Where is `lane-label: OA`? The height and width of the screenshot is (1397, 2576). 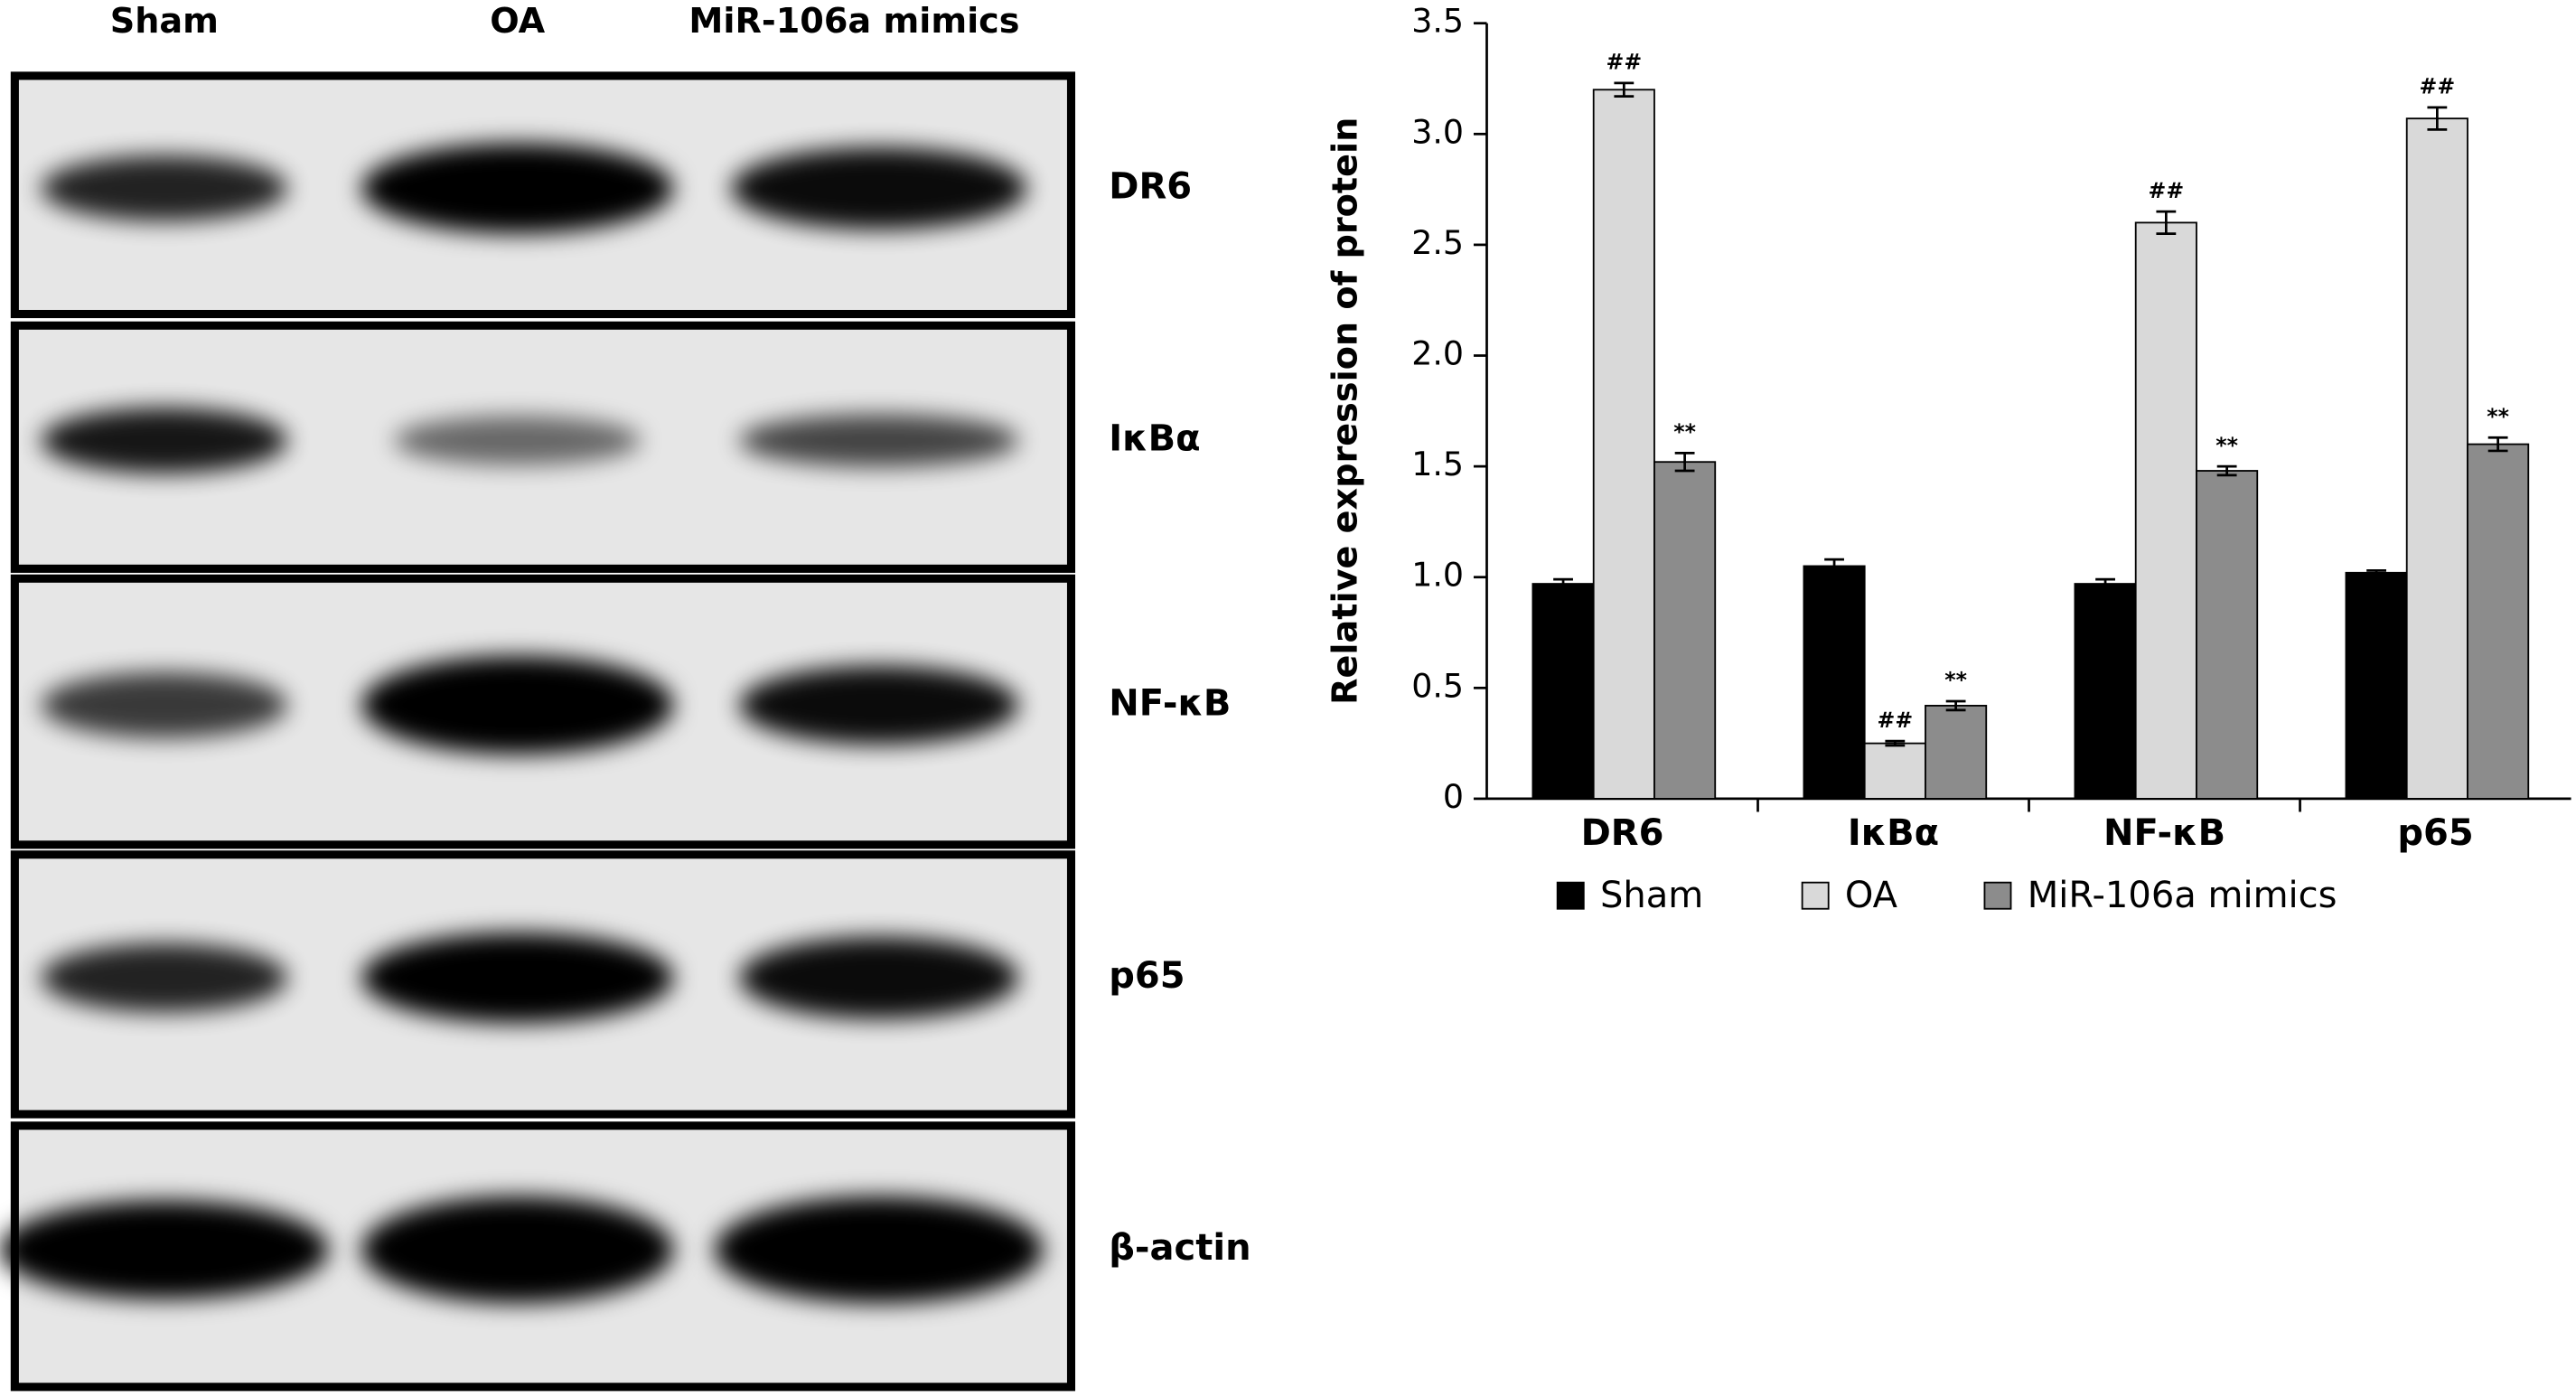 lane-label: OA is located at coordinates (517, 22).